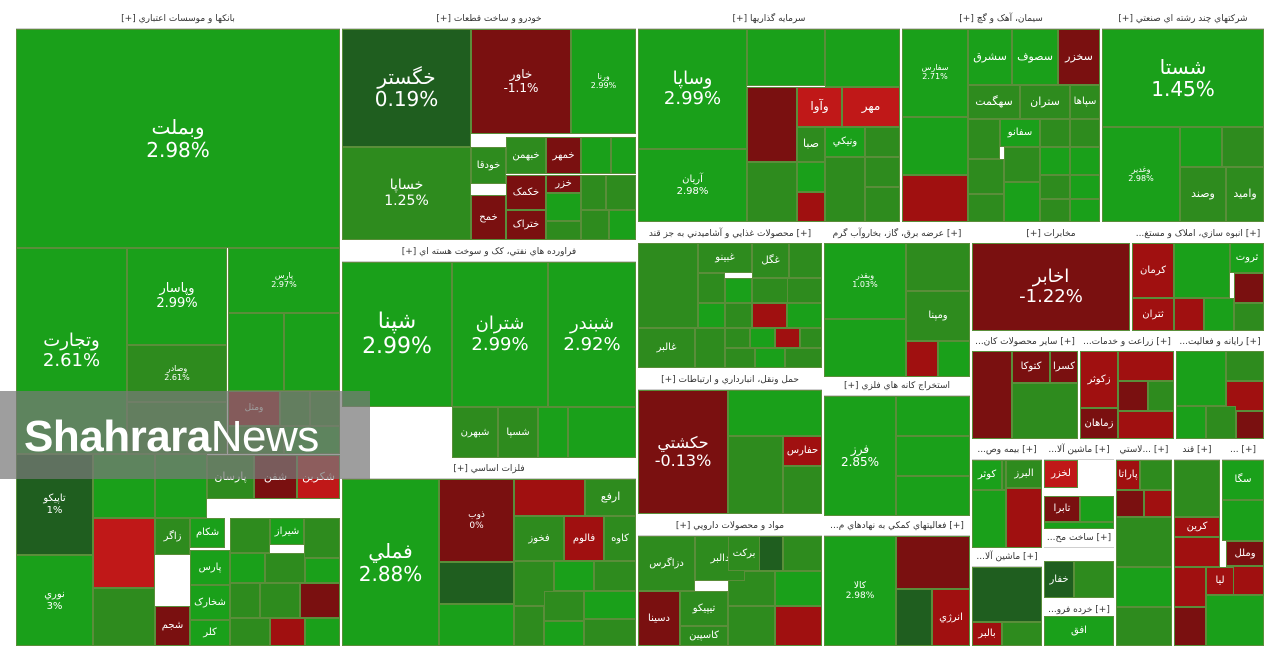 Image resolution: width=1280 pixels, height=661 pixels. What do you see at coordinates (802, 451) in the screenshot?
I see `stock-tile: حفارس` at bounding box center [802, 451].